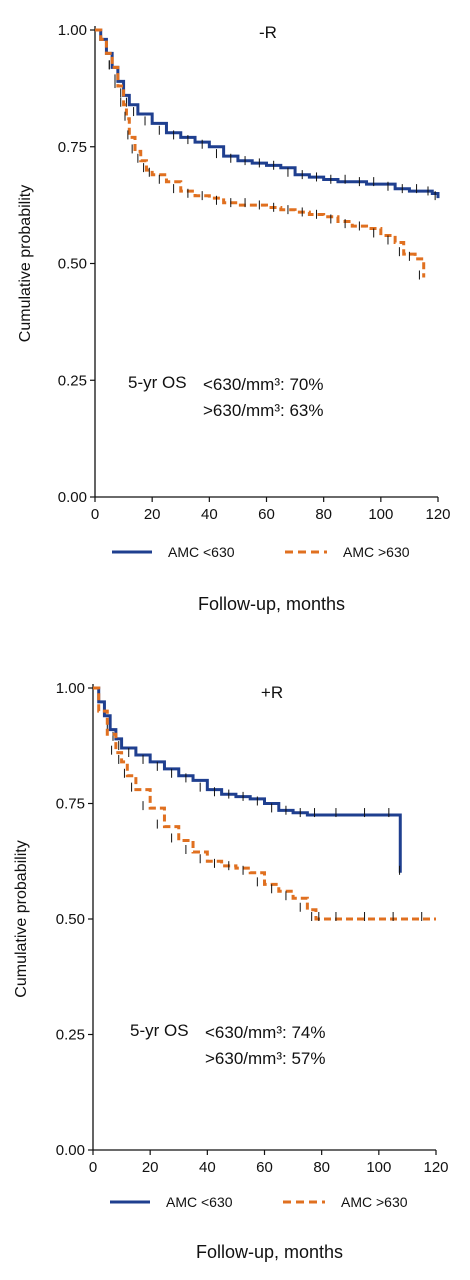 This screenshot has height=1280, width=470. Describe the element at coordinates (268, 32) in the screenshot. I see `chart-title: -R` at that location.